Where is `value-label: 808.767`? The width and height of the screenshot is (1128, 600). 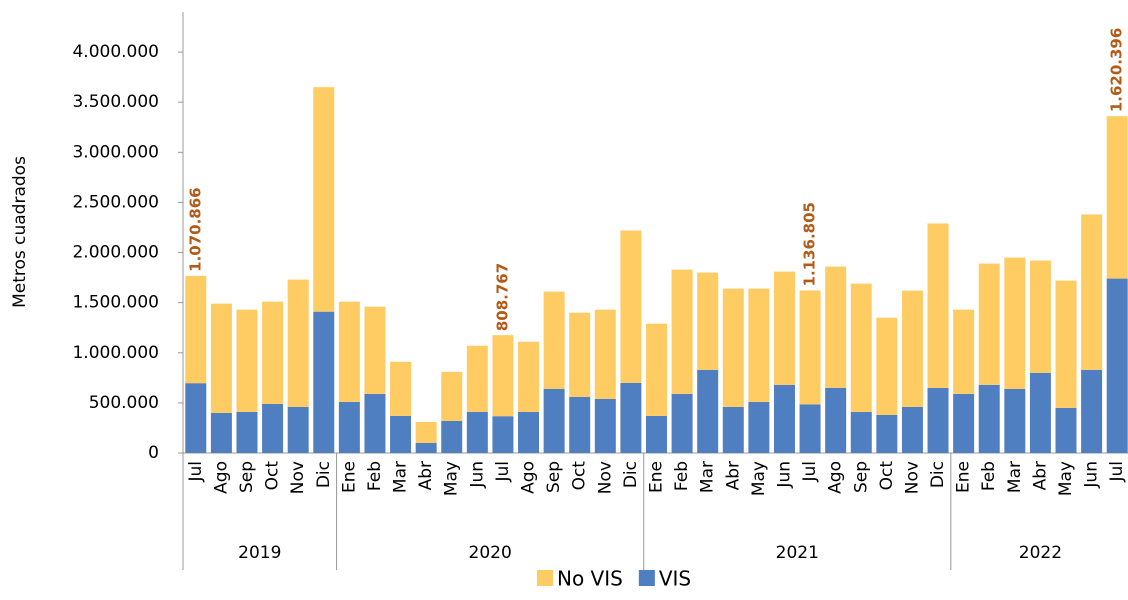
value-label: 808.767 is located at coordinates (502, 297).